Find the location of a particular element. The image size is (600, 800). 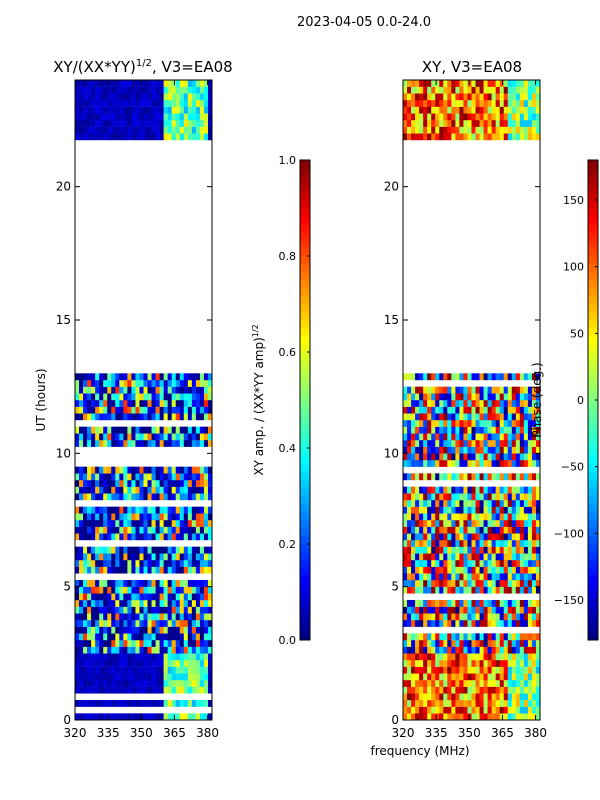

x-tick-label: 335 is located at coordinates (436, 733).